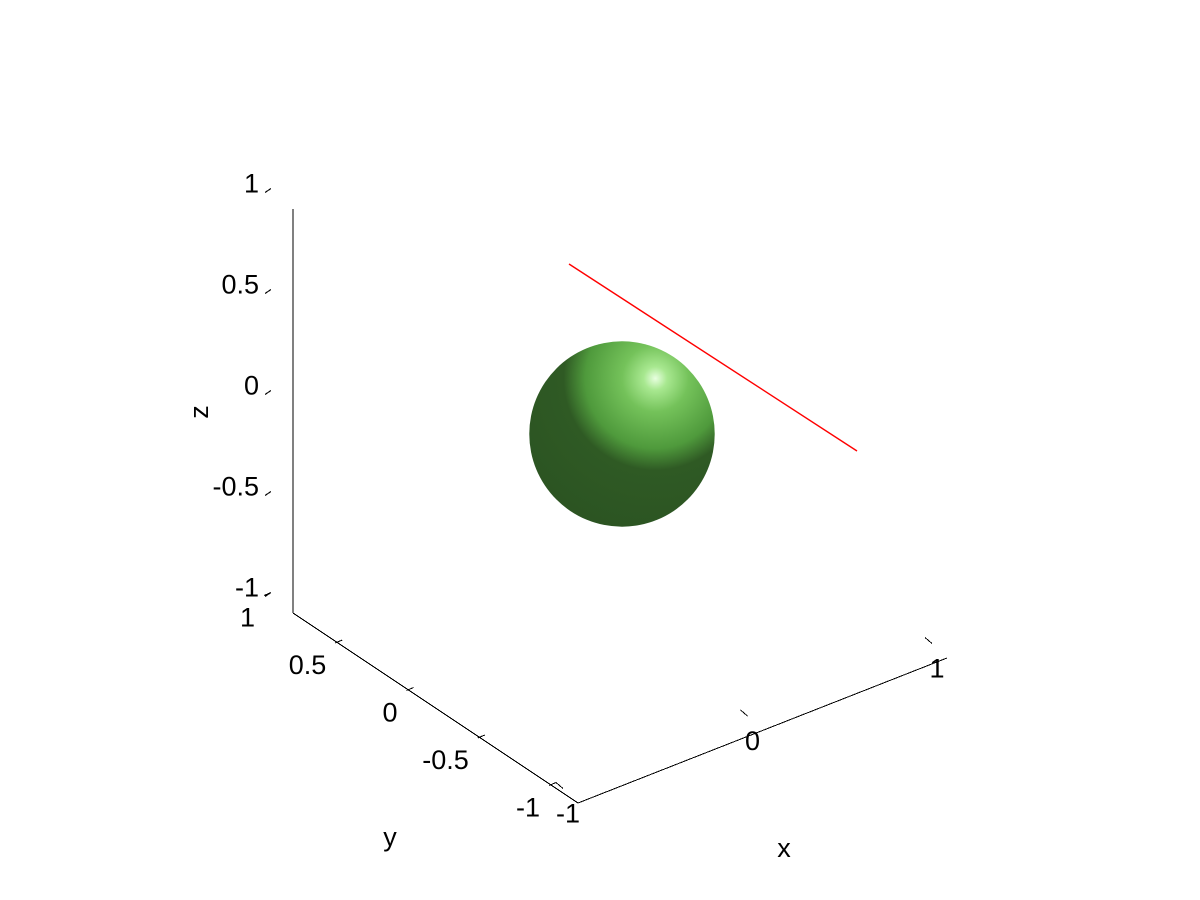 The width and height of the screenshot is (1200, 900). Describe the element at coordinates (622, 434) in the screenshot. I see `sphere-surface` at that location.